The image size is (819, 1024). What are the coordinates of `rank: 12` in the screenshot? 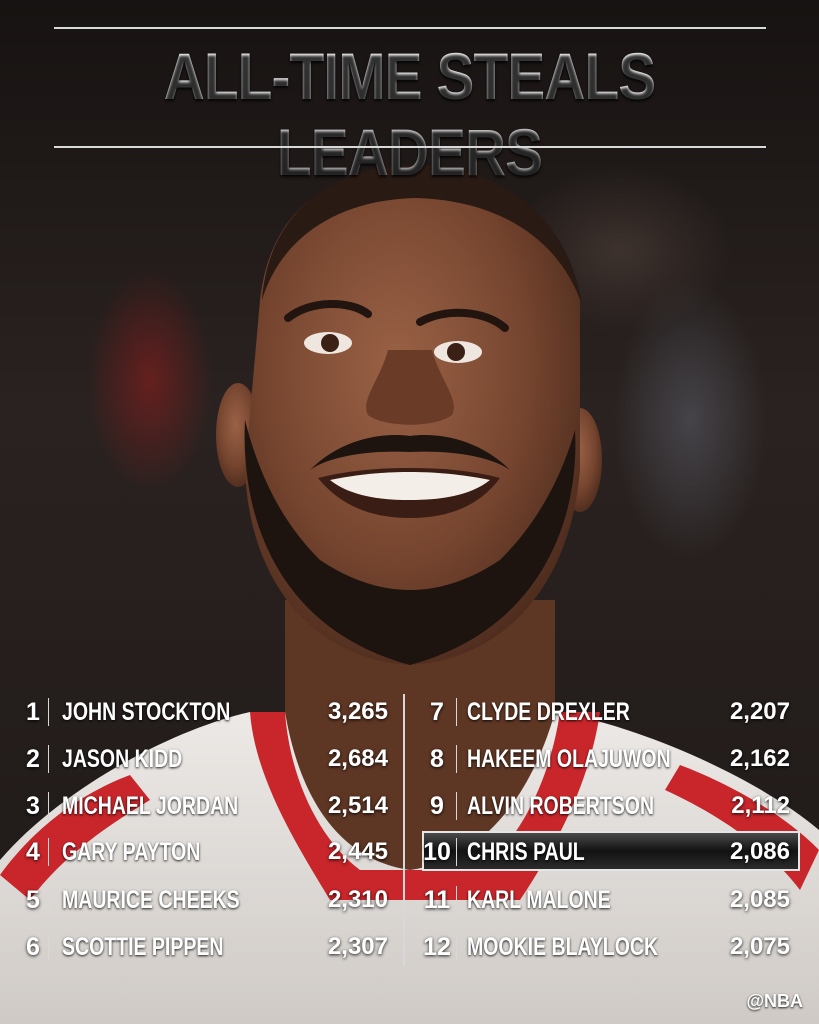 It's located at (437, 947).